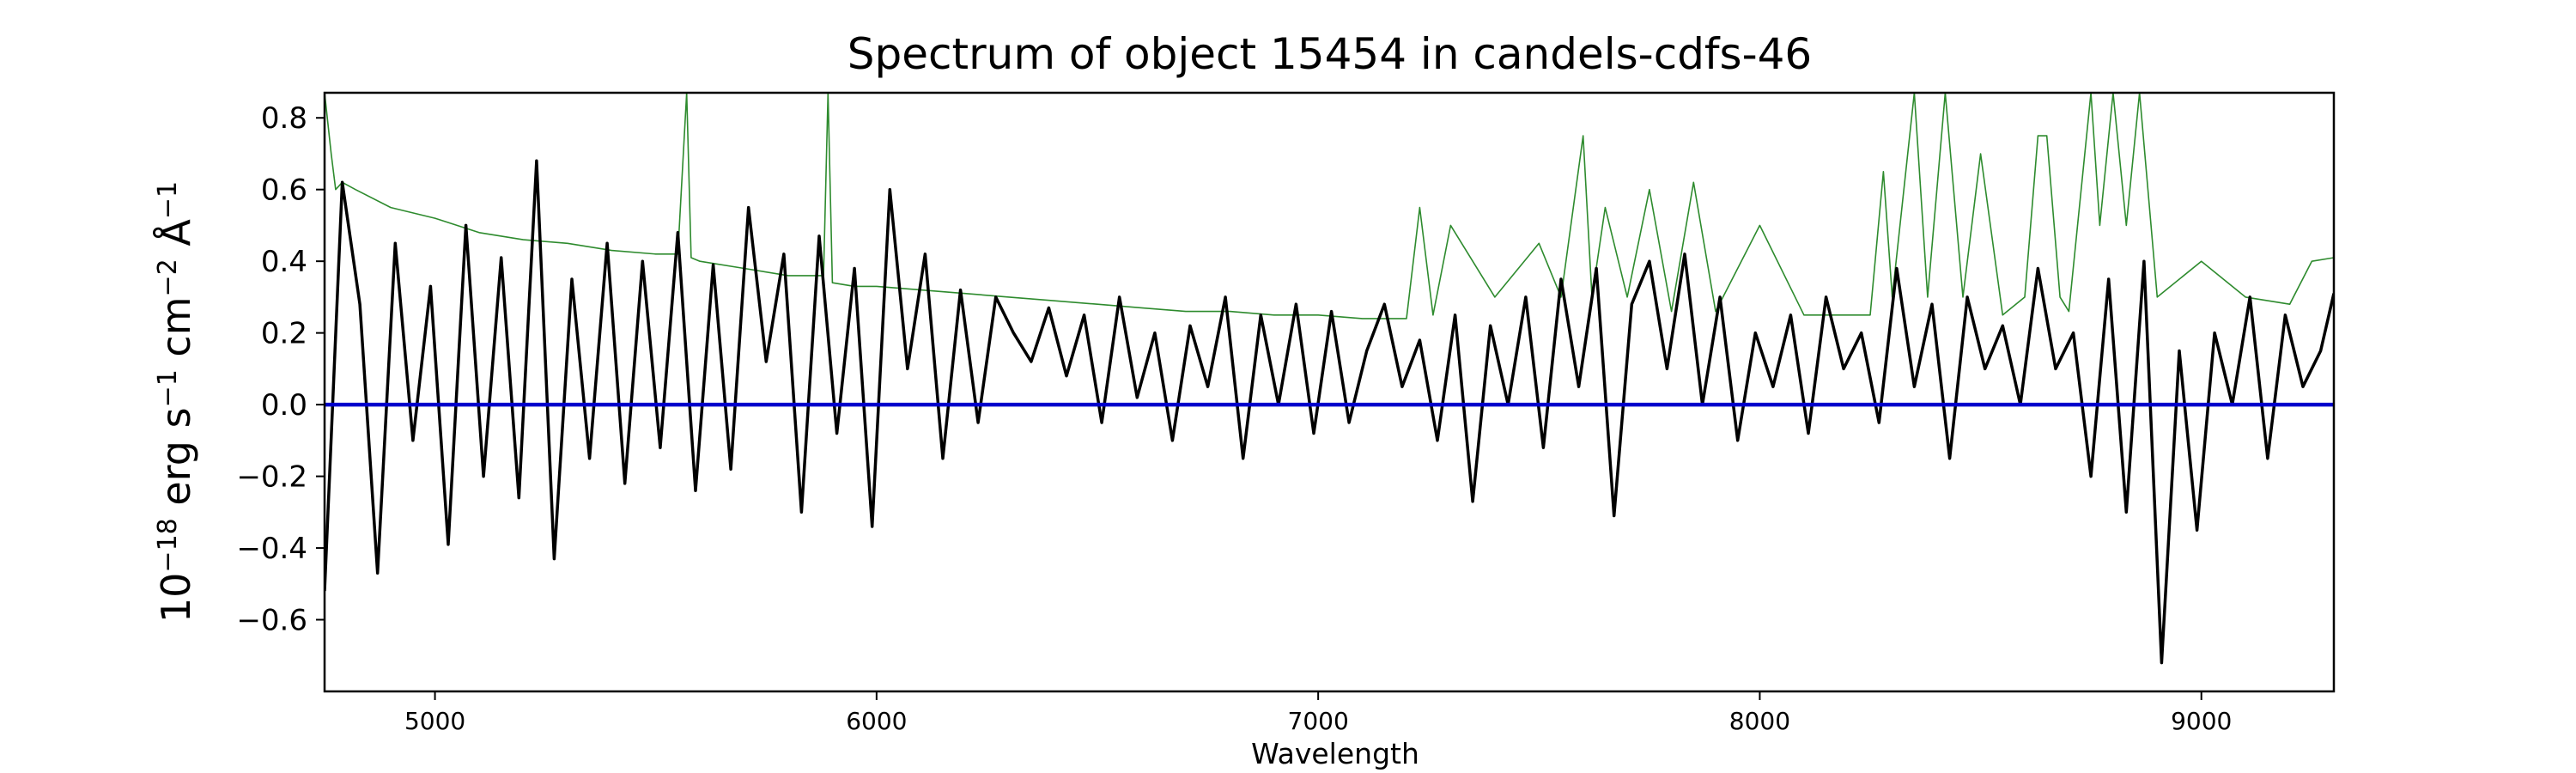 This screenshot has height=773, width=2576. What do you see at coordinates (1319, 721) in the screenshot?
I see `x-tick-label: 7000` at bounding box center [1319, 721].